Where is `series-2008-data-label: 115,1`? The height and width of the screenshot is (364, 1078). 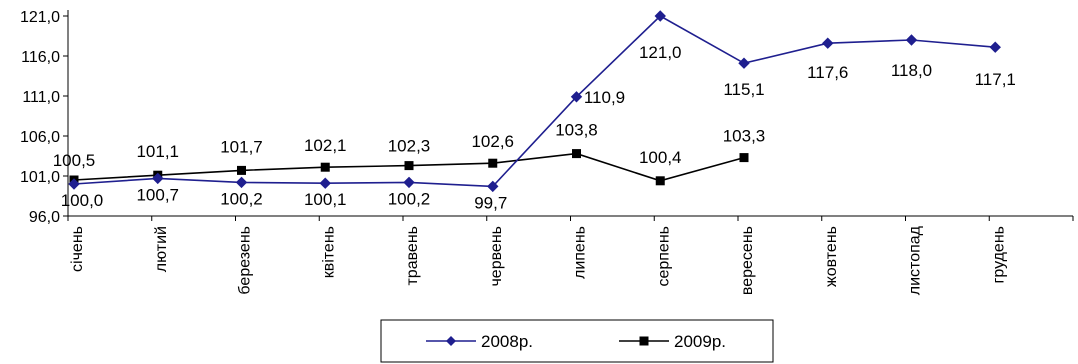 series-2008-data-label: 115,1 is located at coordinates (743, 89).